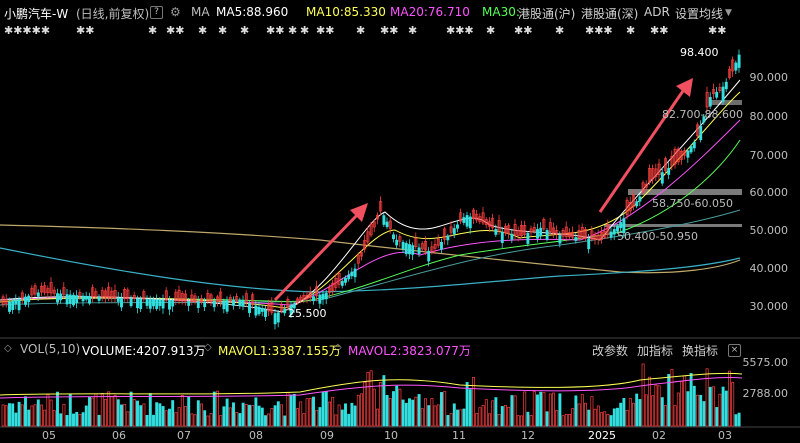 This screenshot has width=800, height=443. I want to click on collapse-icon: ◇, so click(8, 348).